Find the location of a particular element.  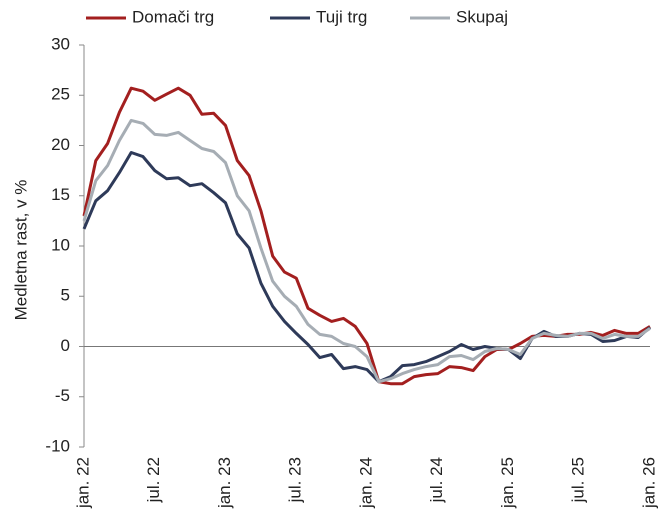

x-tick-label: jan. 23 is located at coordinates (224, 483).